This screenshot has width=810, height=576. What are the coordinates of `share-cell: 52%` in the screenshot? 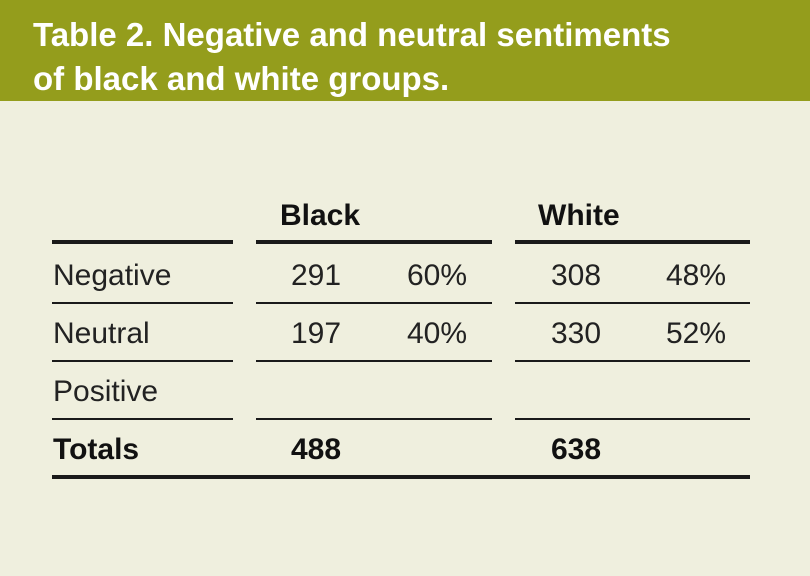 It's located at (695, 333).